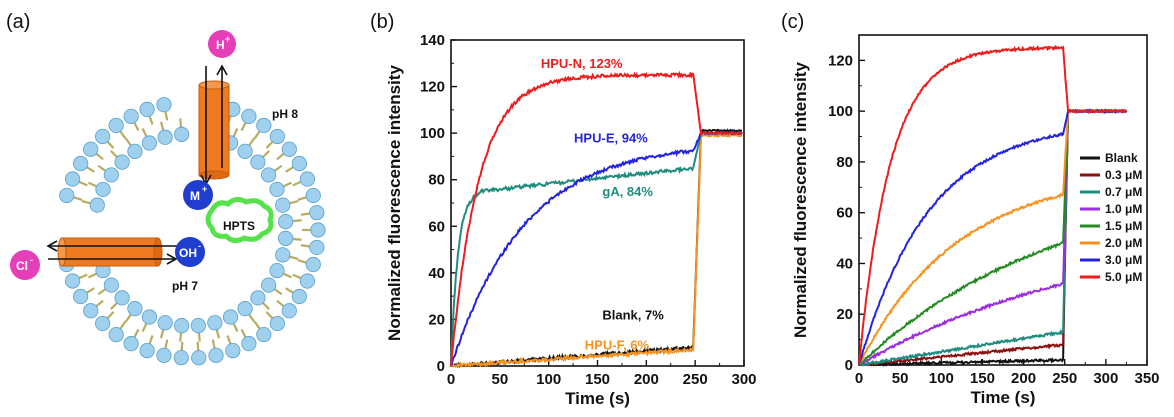  Describe the element at coordinates (792, 22) in the screenshot. I see `panel-label-c: (c)` at that location.